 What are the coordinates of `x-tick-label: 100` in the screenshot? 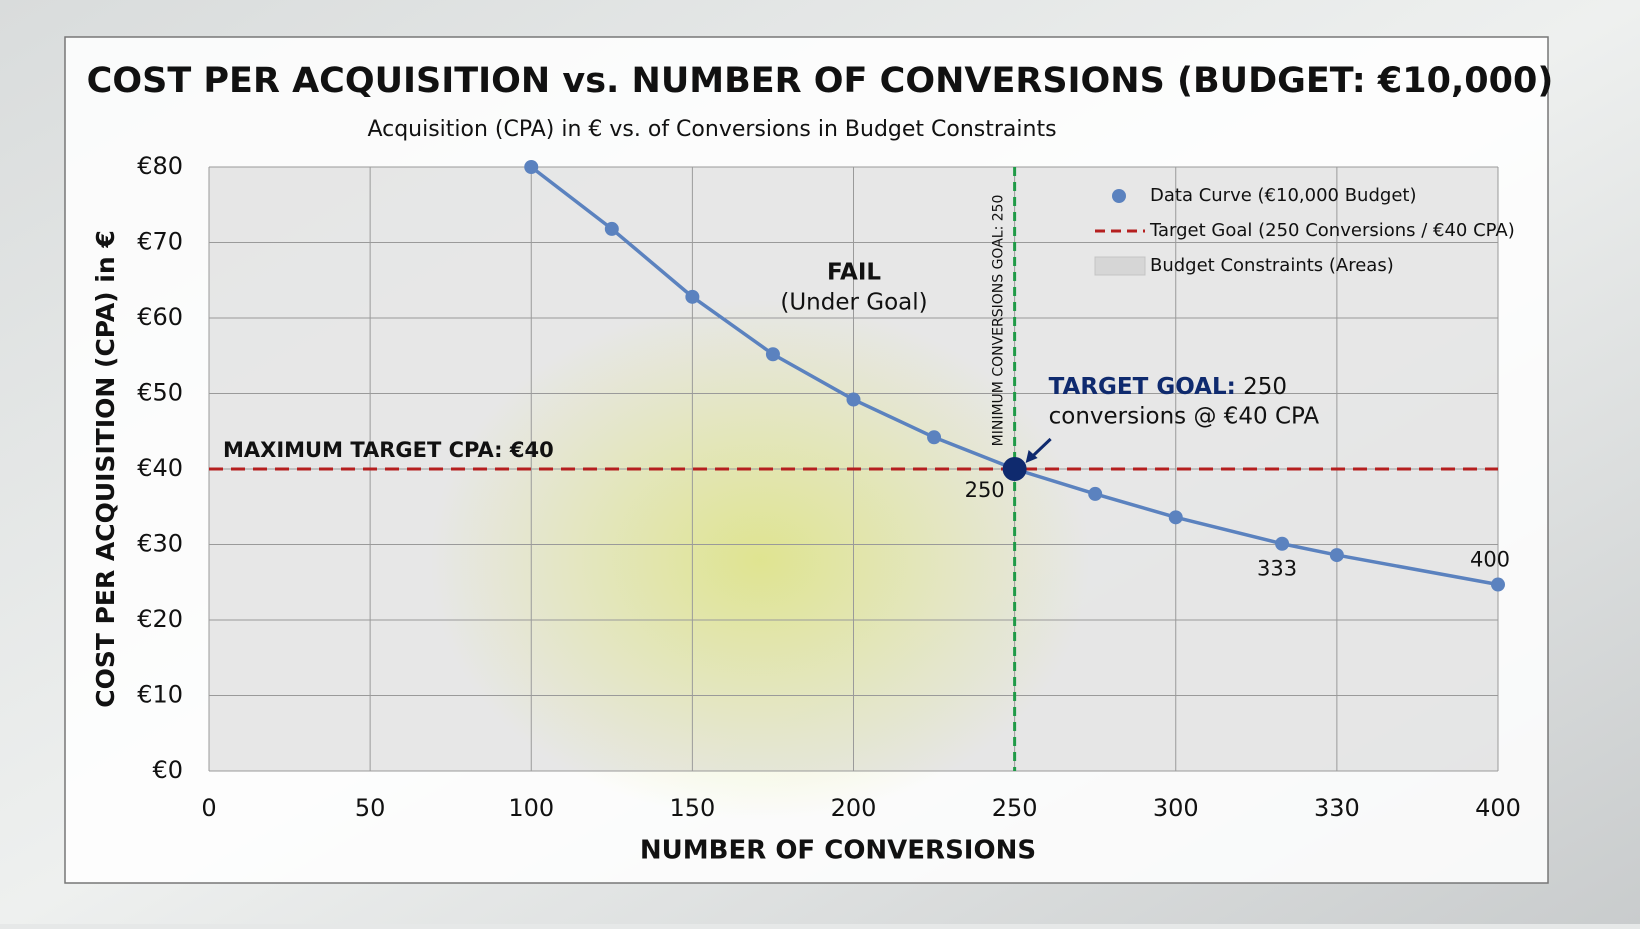 It's located at (531, 808).